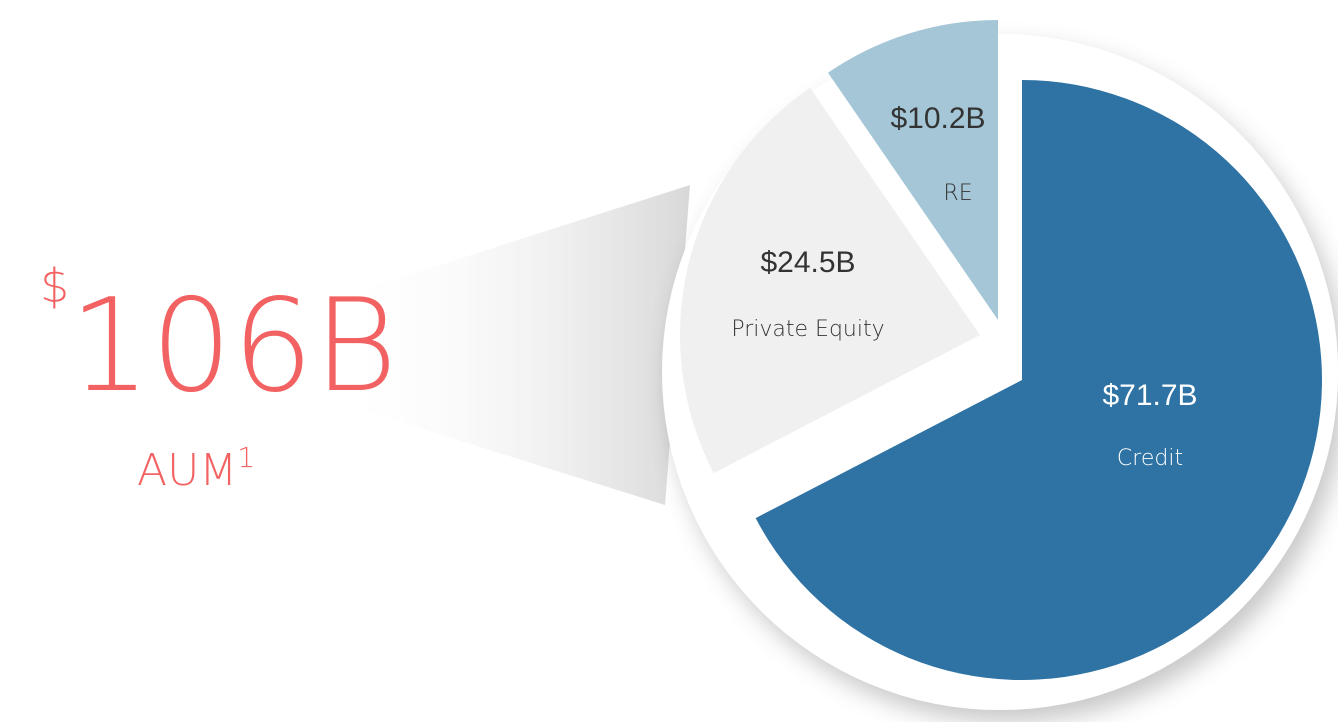  Describe the element at coordinates (54, 286) in the screenshot. I see `currency-sign: $` at that location.